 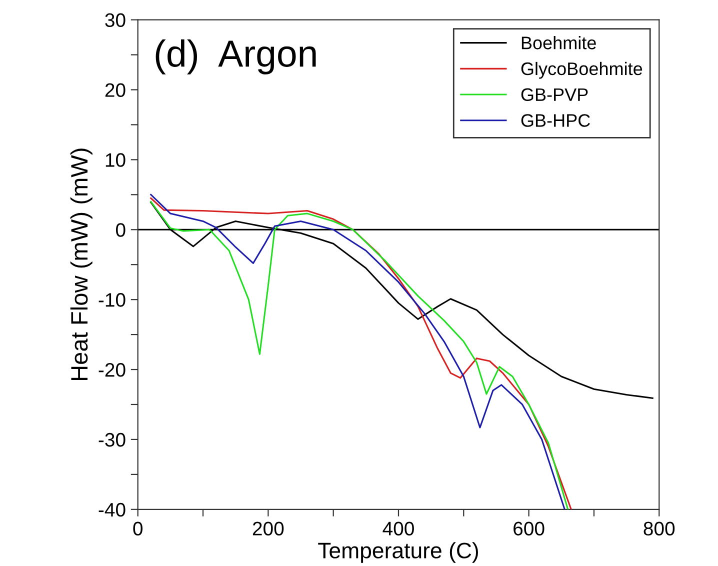 I want to click on y-tick-label: -20, so click(x=112, y=369).